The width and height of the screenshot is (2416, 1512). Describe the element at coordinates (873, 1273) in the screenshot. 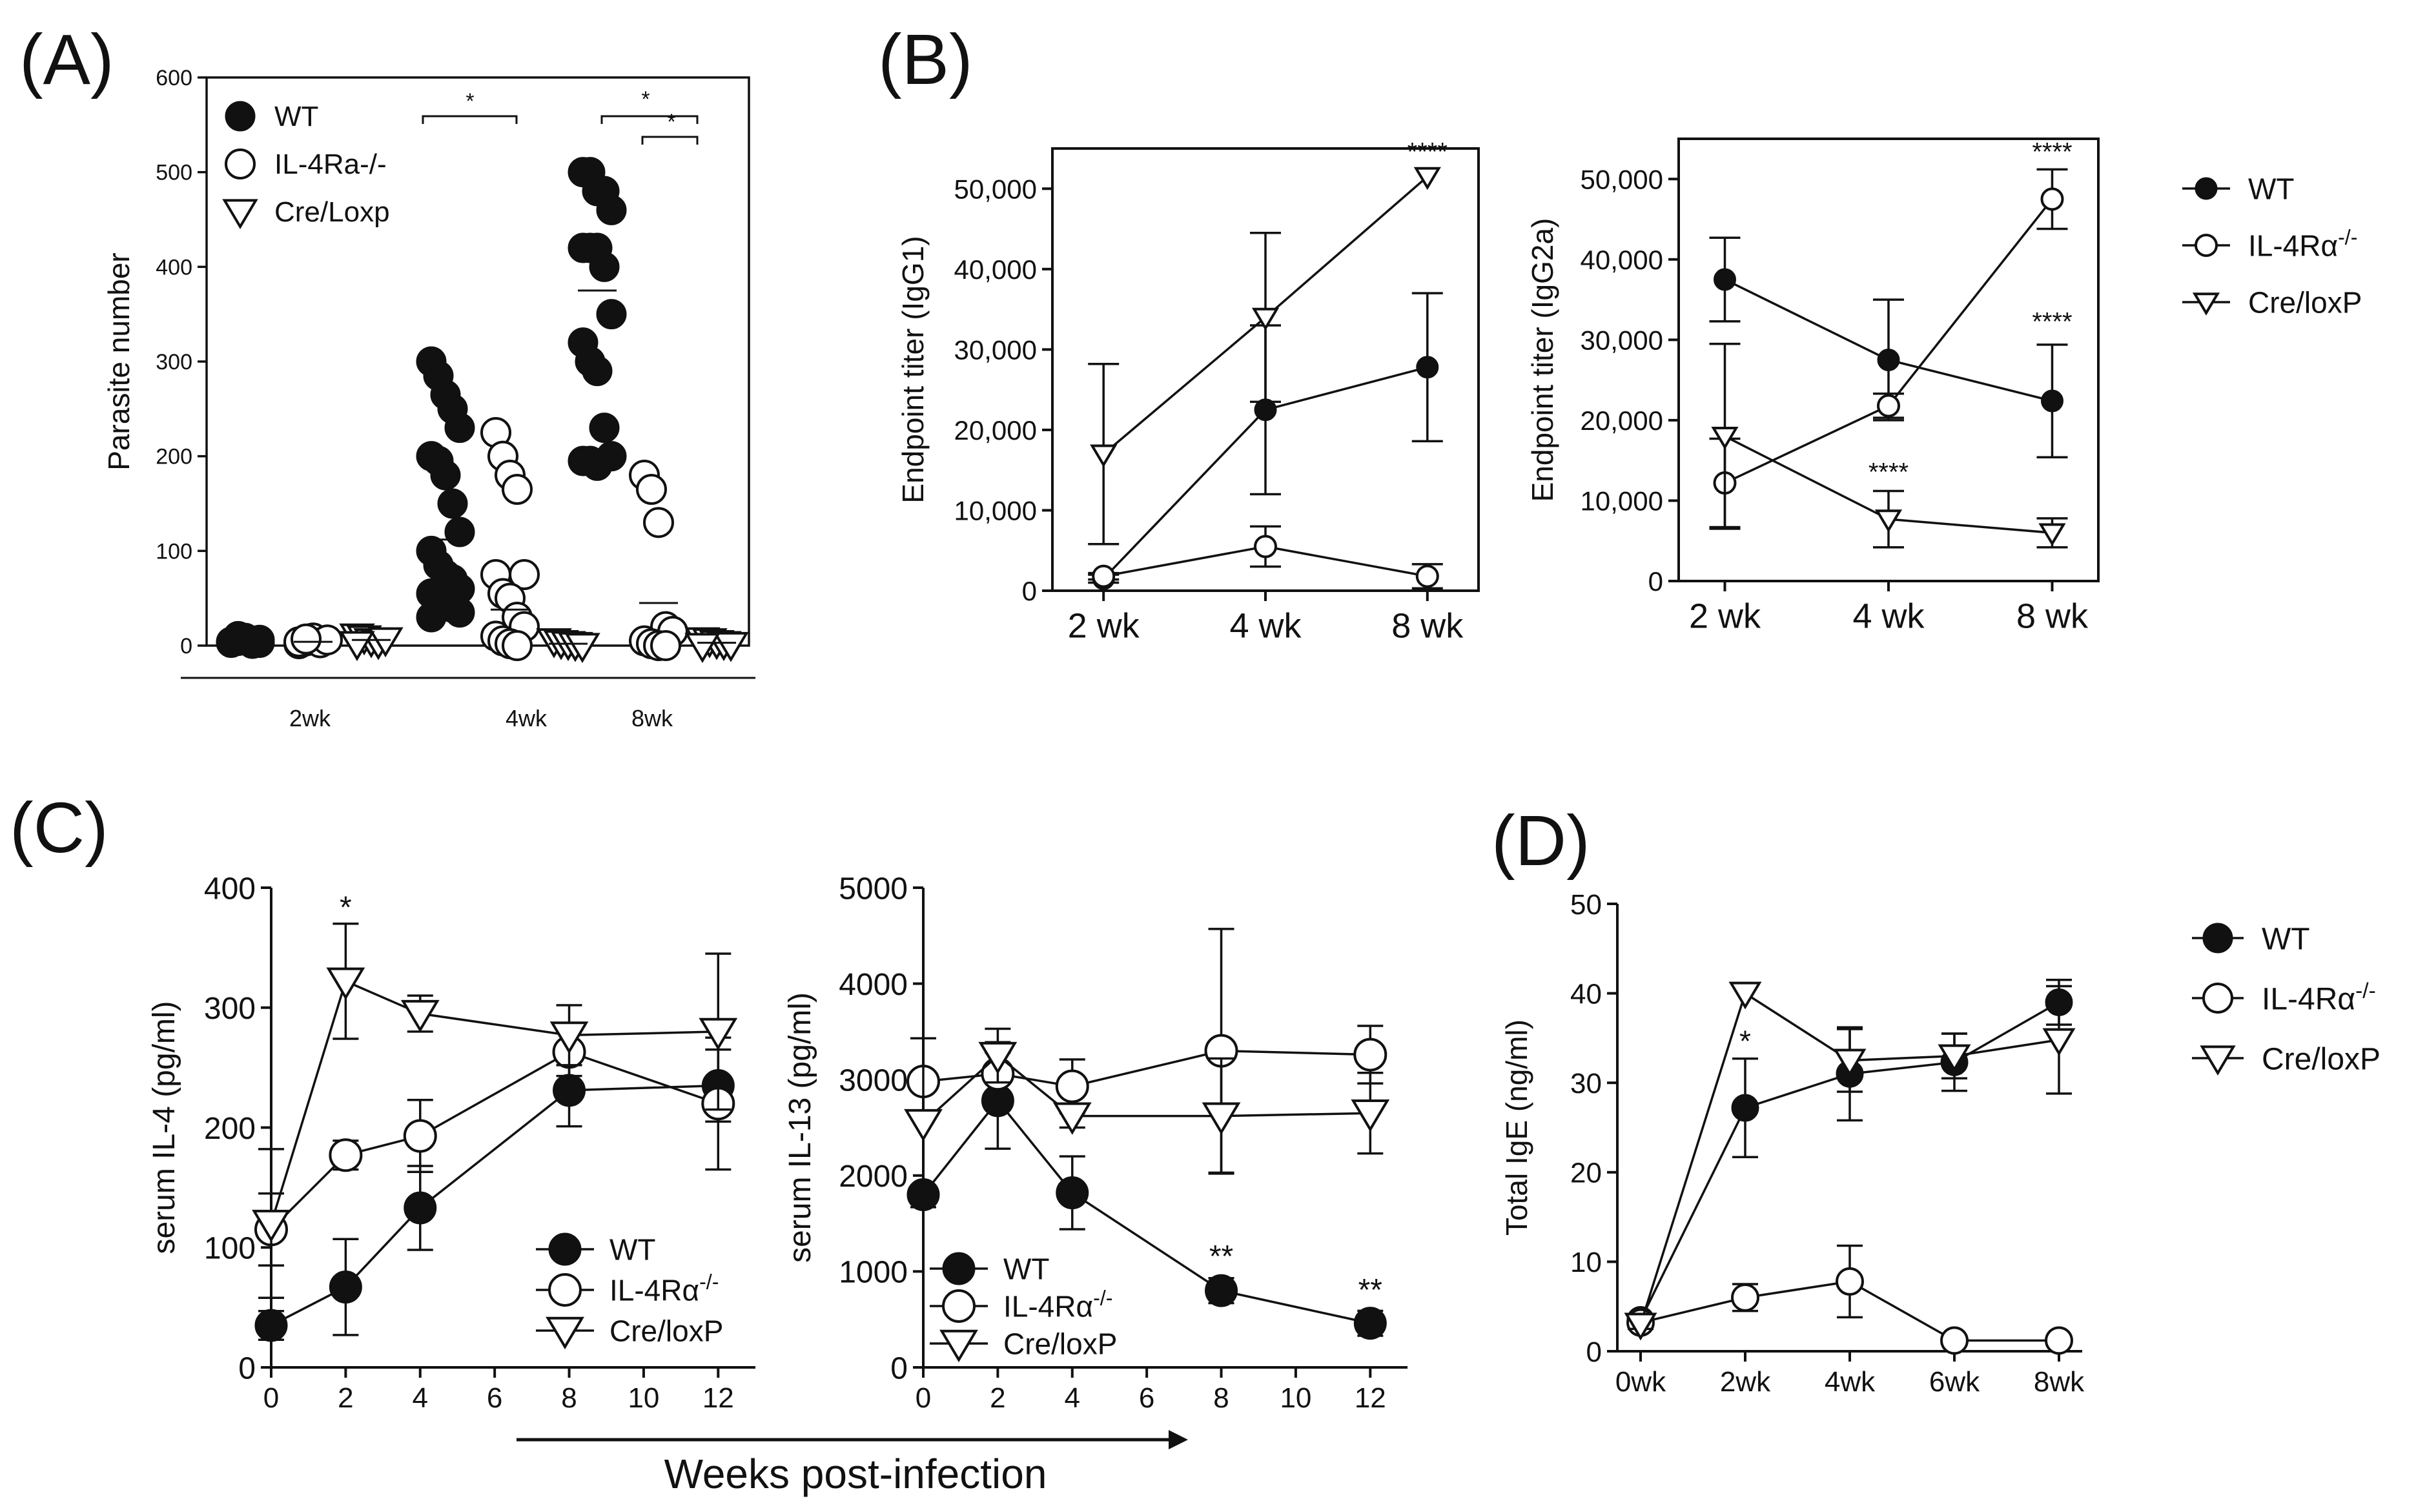

I see `y-tick-label: 1000` at that location.